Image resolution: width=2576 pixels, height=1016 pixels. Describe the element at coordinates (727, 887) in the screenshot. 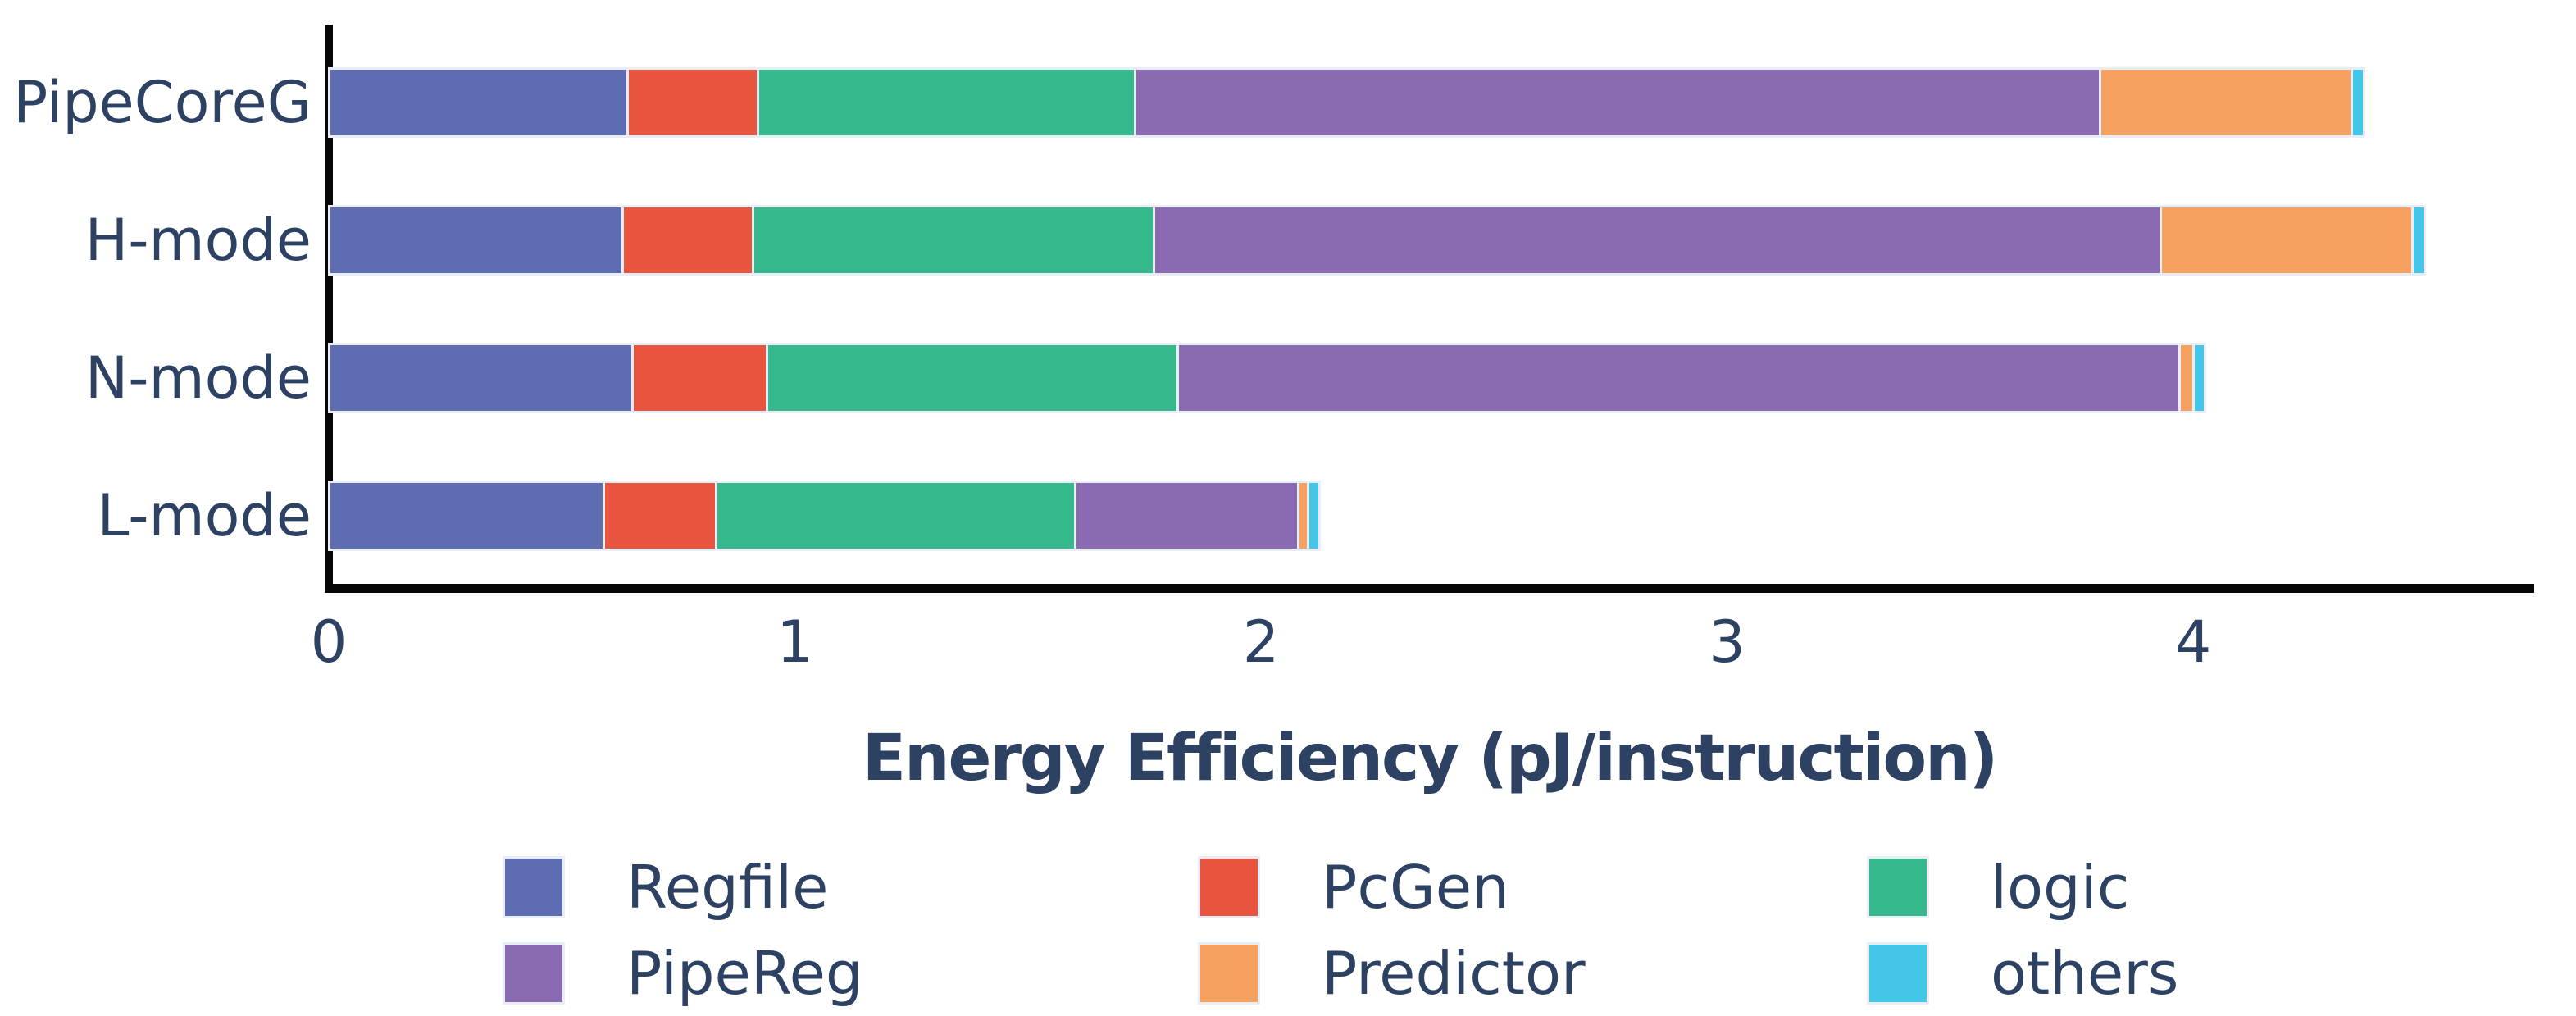

I see `legend-label-regfile: Regfile` at that location.